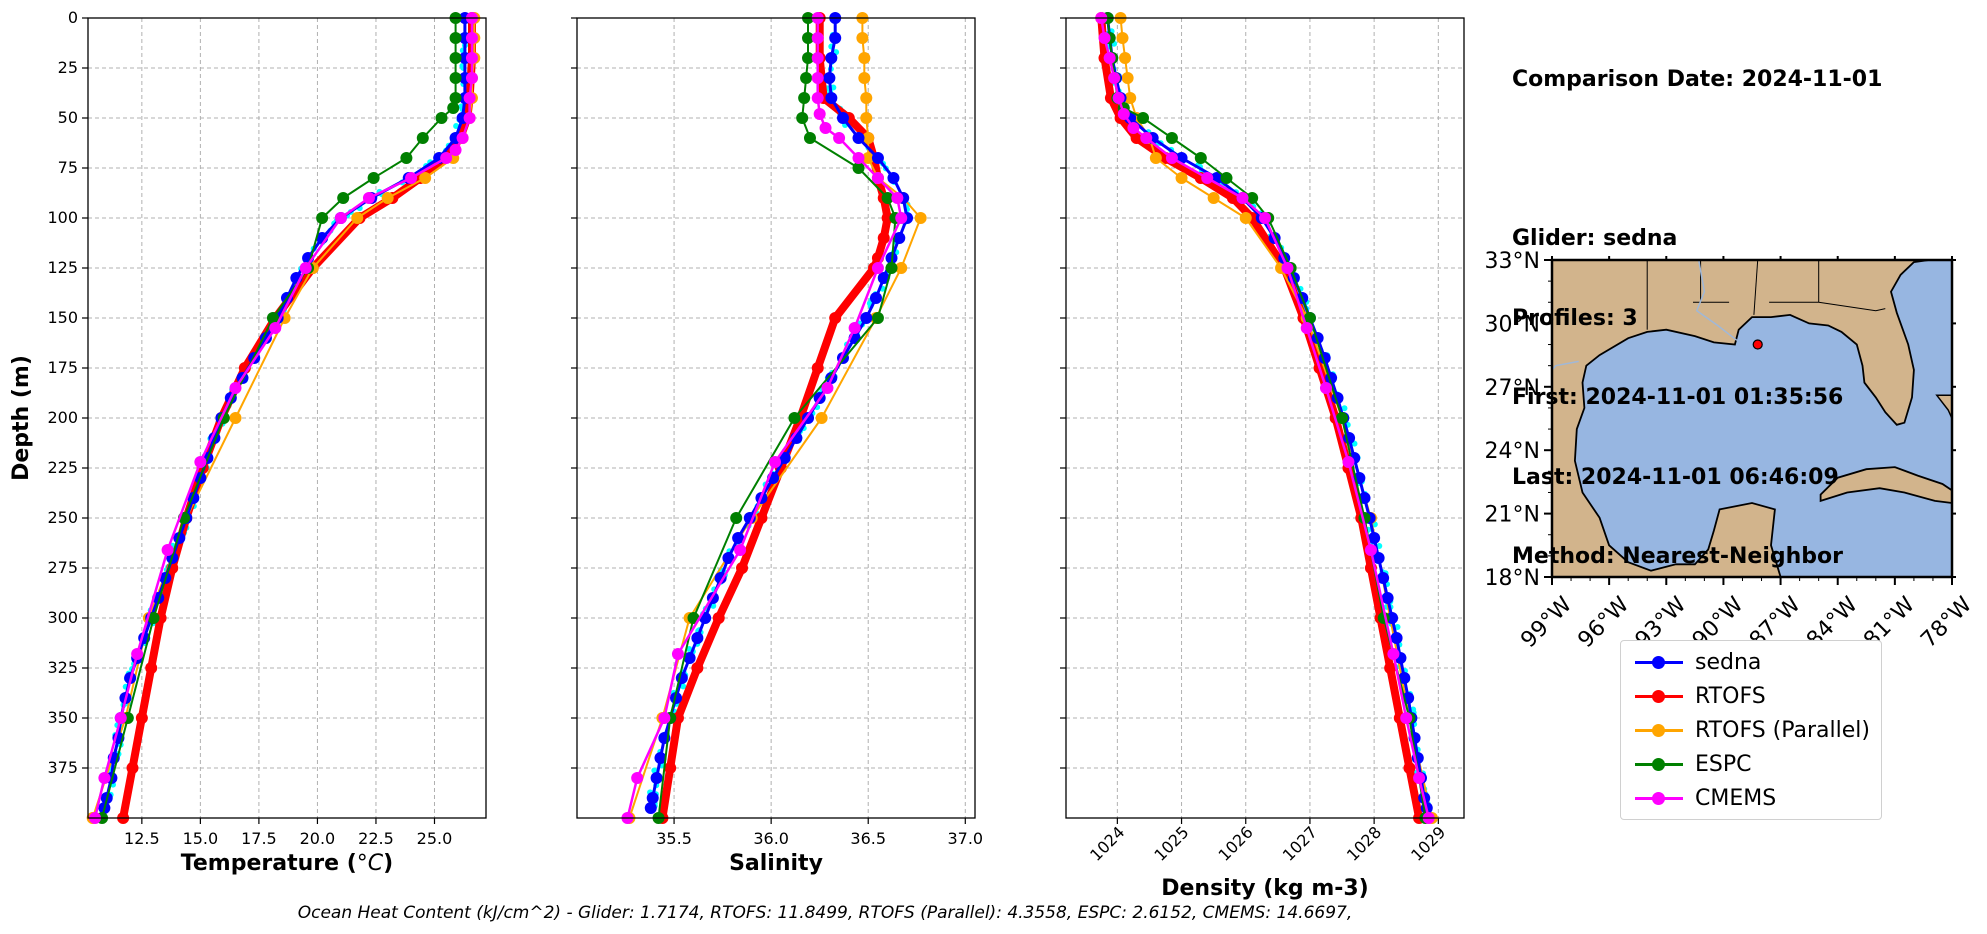  I want to click on x-tick-label: 25.0, so click(435, 838).